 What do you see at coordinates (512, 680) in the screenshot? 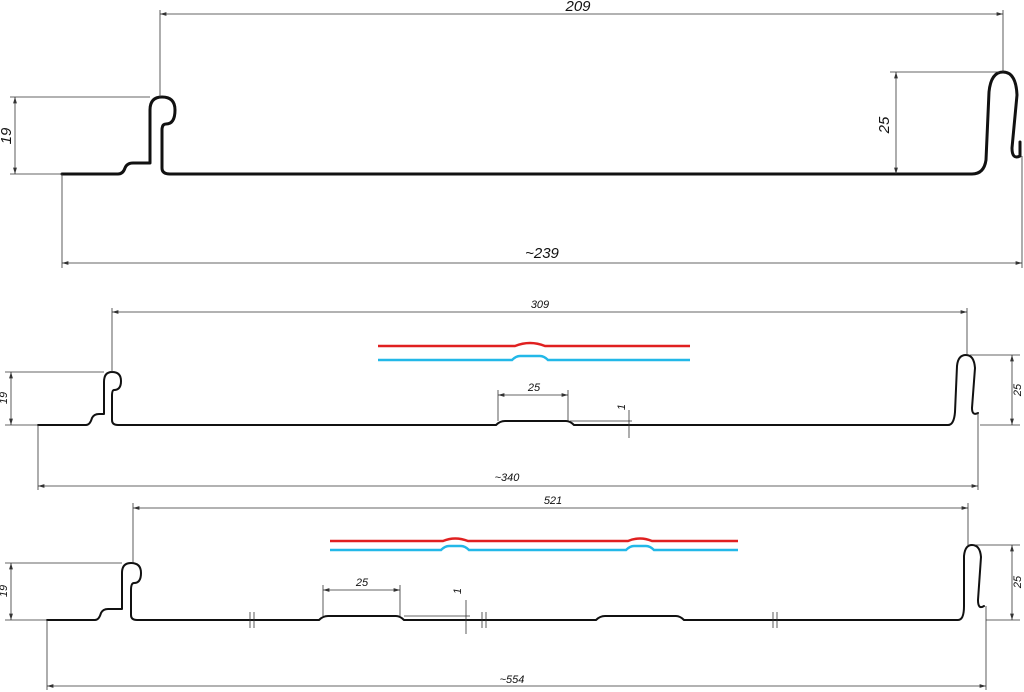
I see `dim-total: ~554` at bounding box center [512, 680].